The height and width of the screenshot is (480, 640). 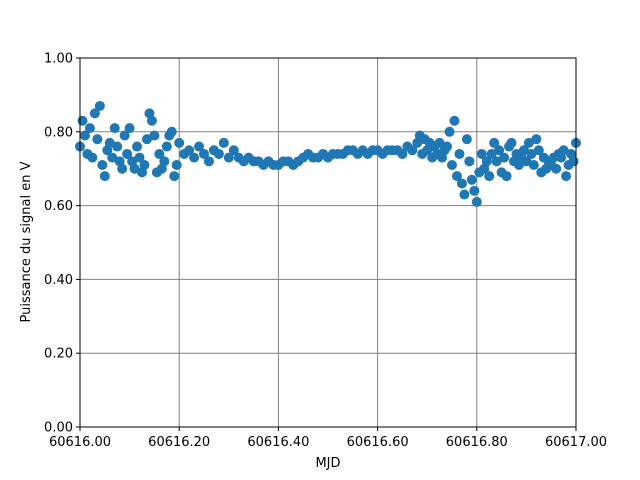 I want to click on x-axis-label: MJD, so click(x=327, y=463).